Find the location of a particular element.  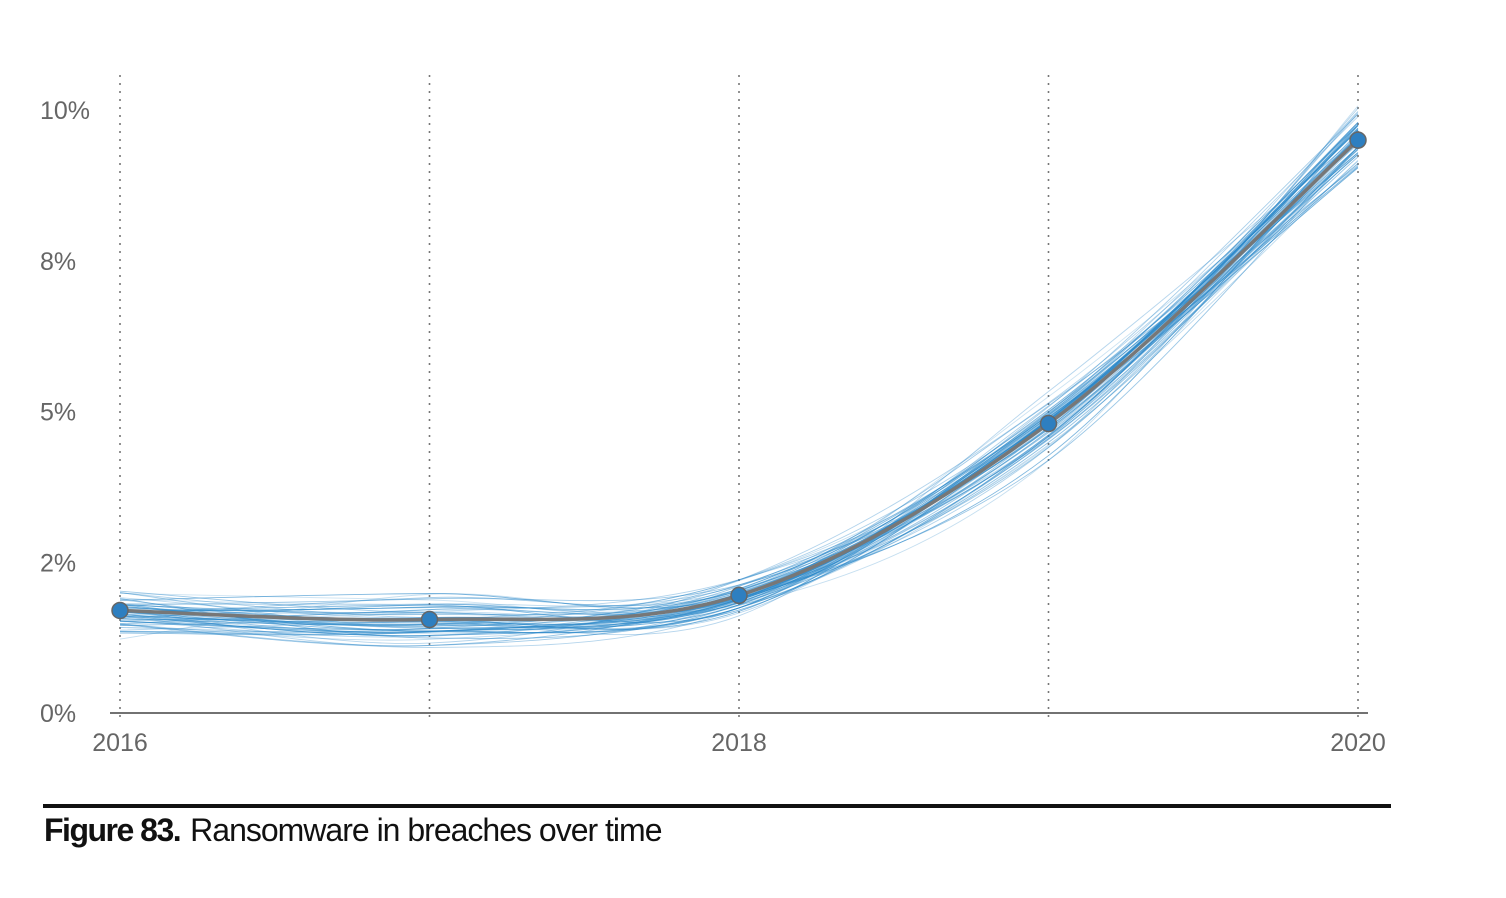

data-point-2019 is located at coordinates (1048, 423).